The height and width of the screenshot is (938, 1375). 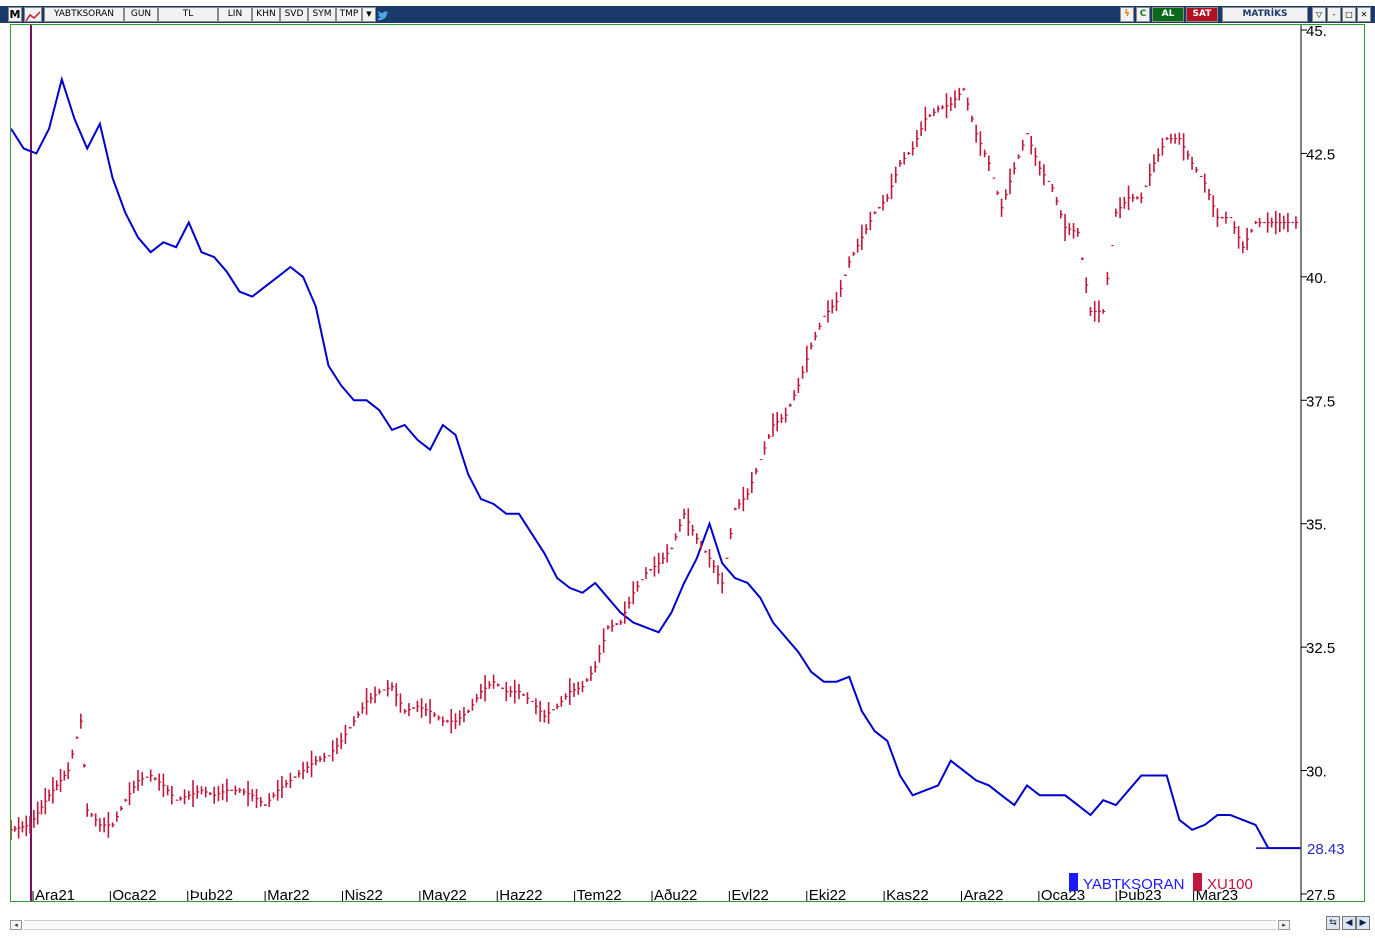 What do you see at coordinates (294, 14) in the screenshot?
I see `svd-button: SVD` at bounding box center [294, 14].